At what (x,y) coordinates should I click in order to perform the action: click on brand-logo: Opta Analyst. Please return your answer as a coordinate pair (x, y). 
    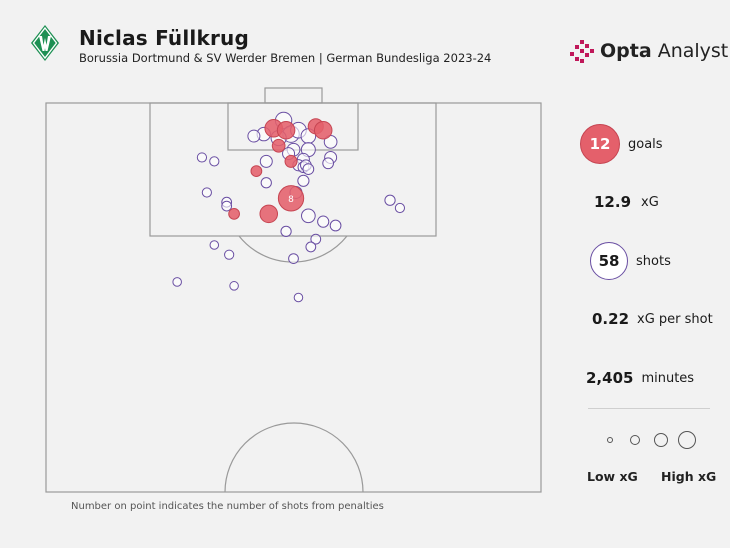
    Looking at the image, I should click on (648, 52).